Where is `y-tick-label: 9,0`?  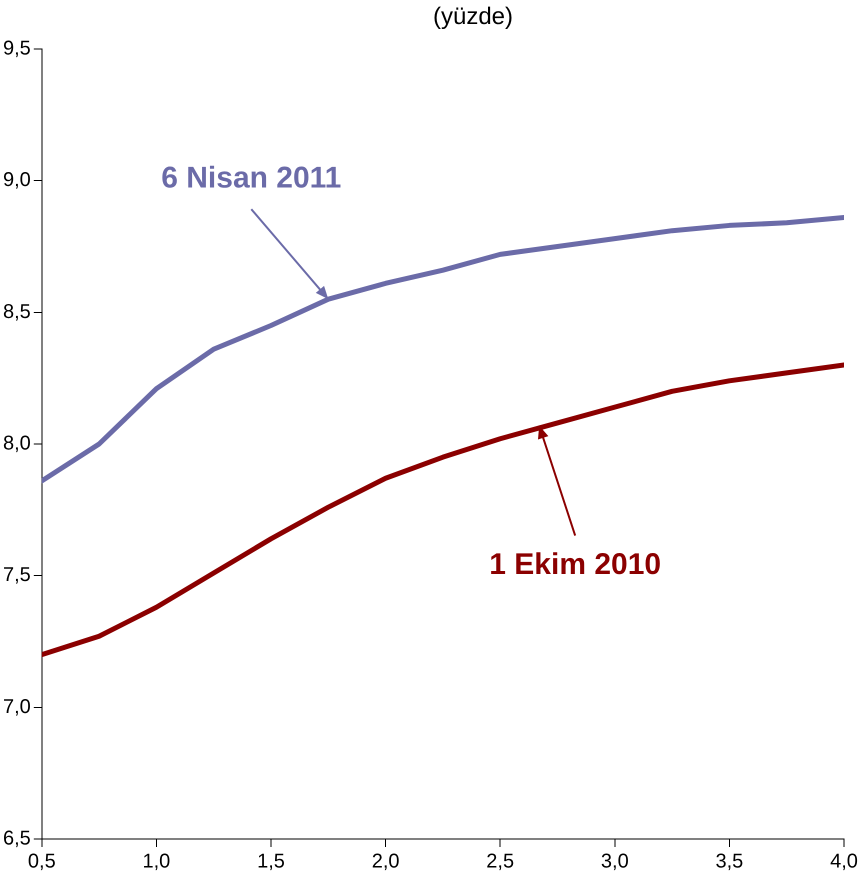 y-tick-label: 9,0 is located at coordinates (16, 180).